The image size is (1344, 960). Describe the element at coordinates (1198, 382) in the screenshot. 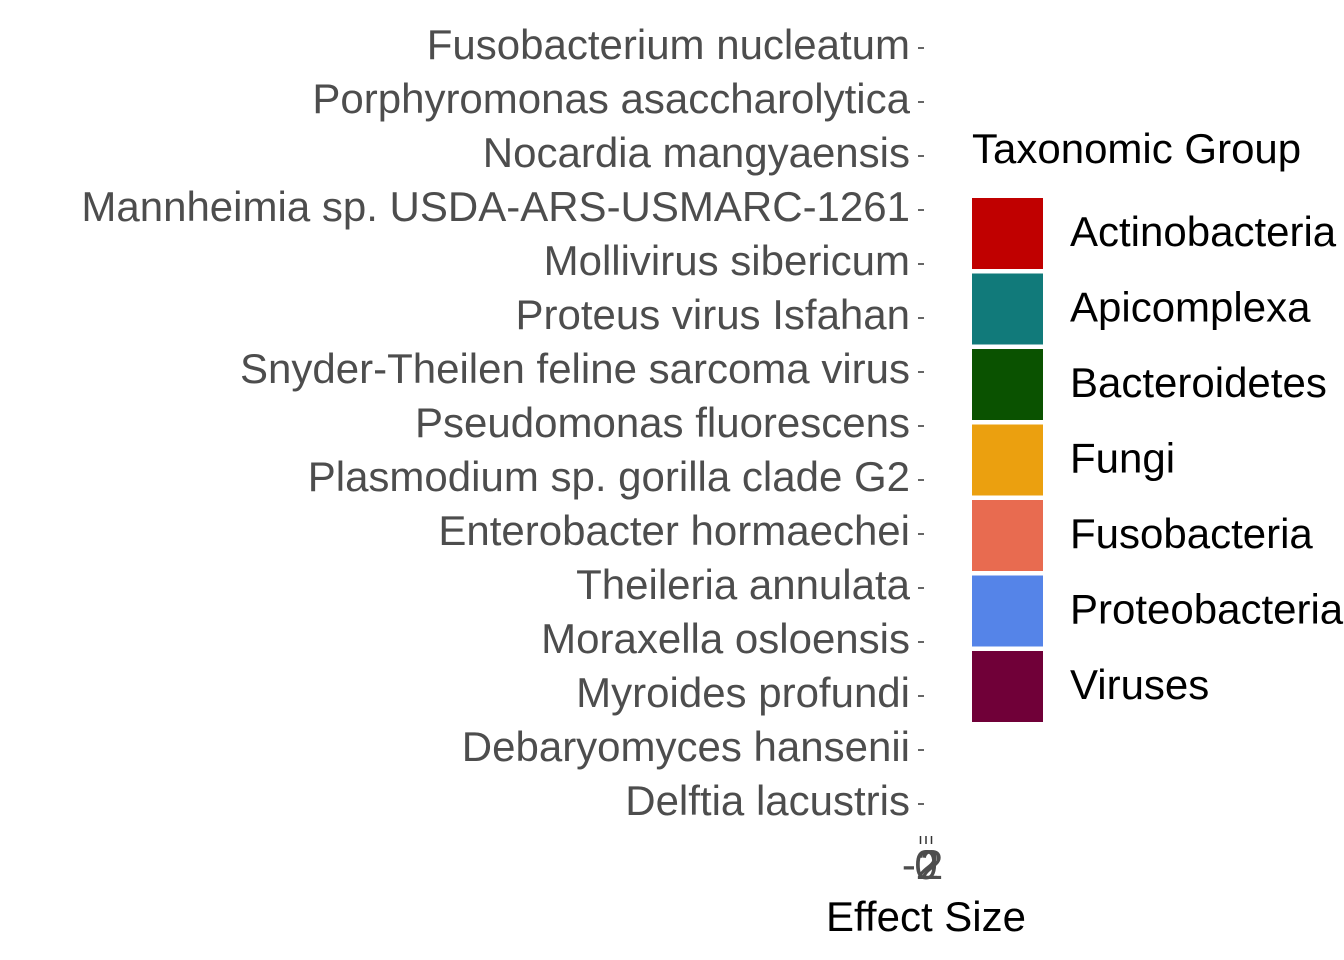

I see `legend-label: Bacteroidetes` at that location.